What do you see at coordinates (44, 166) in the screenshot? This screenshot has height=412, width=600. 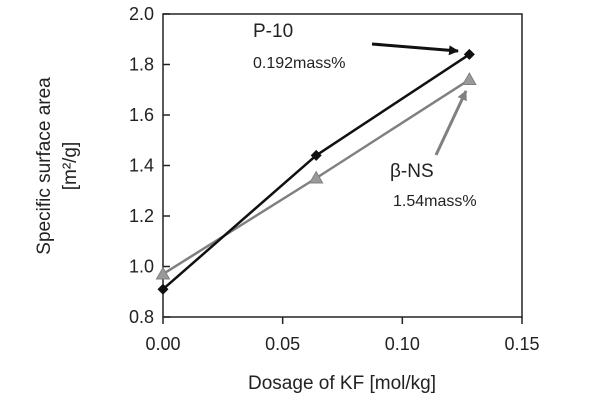 I see `y-axis-title-line-1: Specific surface area` at bounding box center [44, 166].